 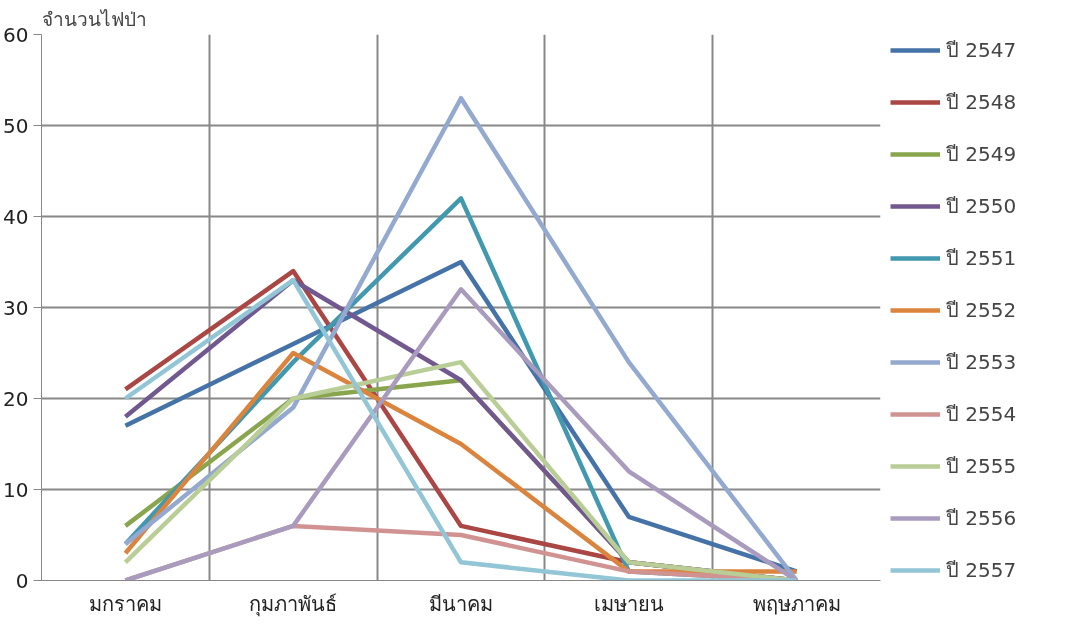 What do you see at coordinates (981, 414) in the screenshot?
I see `legend-label: ปี 2554` at bounding box center [981, 414].